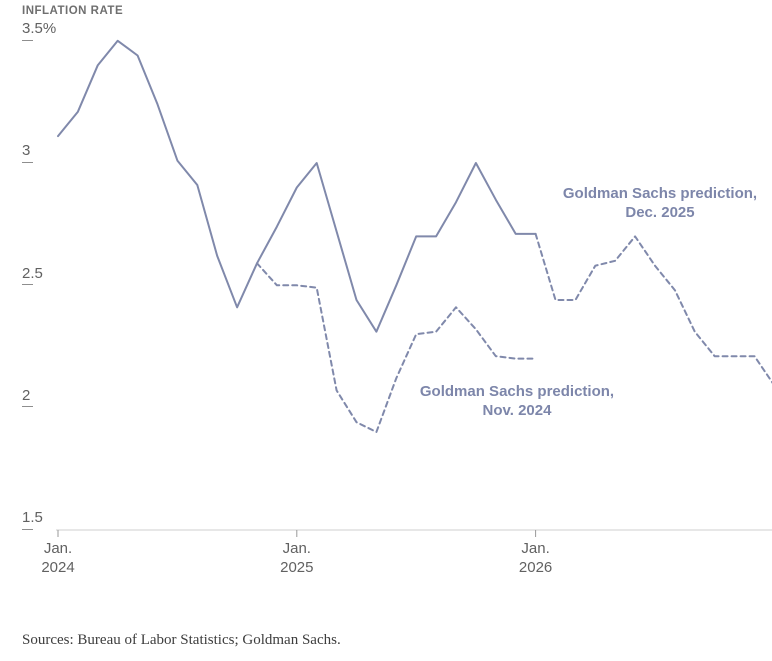 Image resolution: width=772 pixels, height=661 pixels. Describe the element at coordinates (58, 558) in the screenshot. I see `x-axis-label-2024: Jan. 2024` at that location.